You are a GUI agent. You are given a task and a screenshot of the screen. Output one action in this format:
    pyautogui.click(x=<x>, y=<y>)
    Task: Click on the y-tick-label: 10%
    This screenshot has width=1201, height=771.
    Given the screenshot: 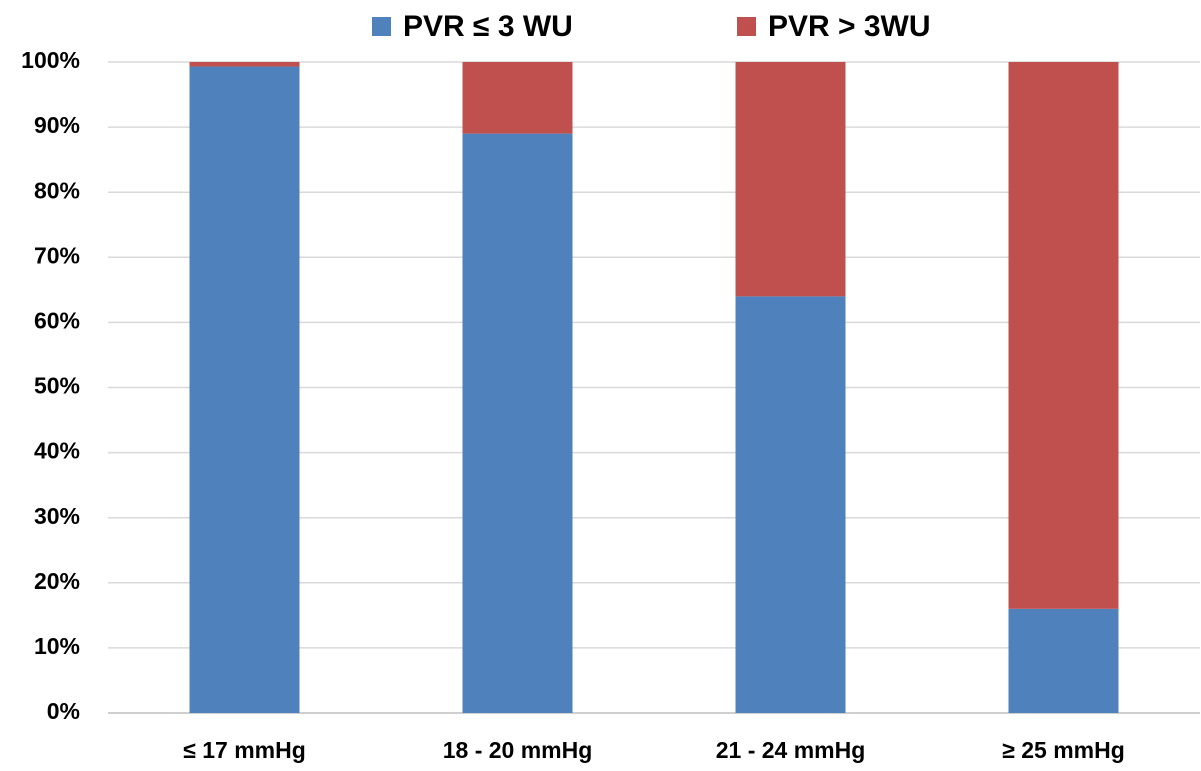 What is the action you would take?
    pyautogui.click(x=57, y=646)
    